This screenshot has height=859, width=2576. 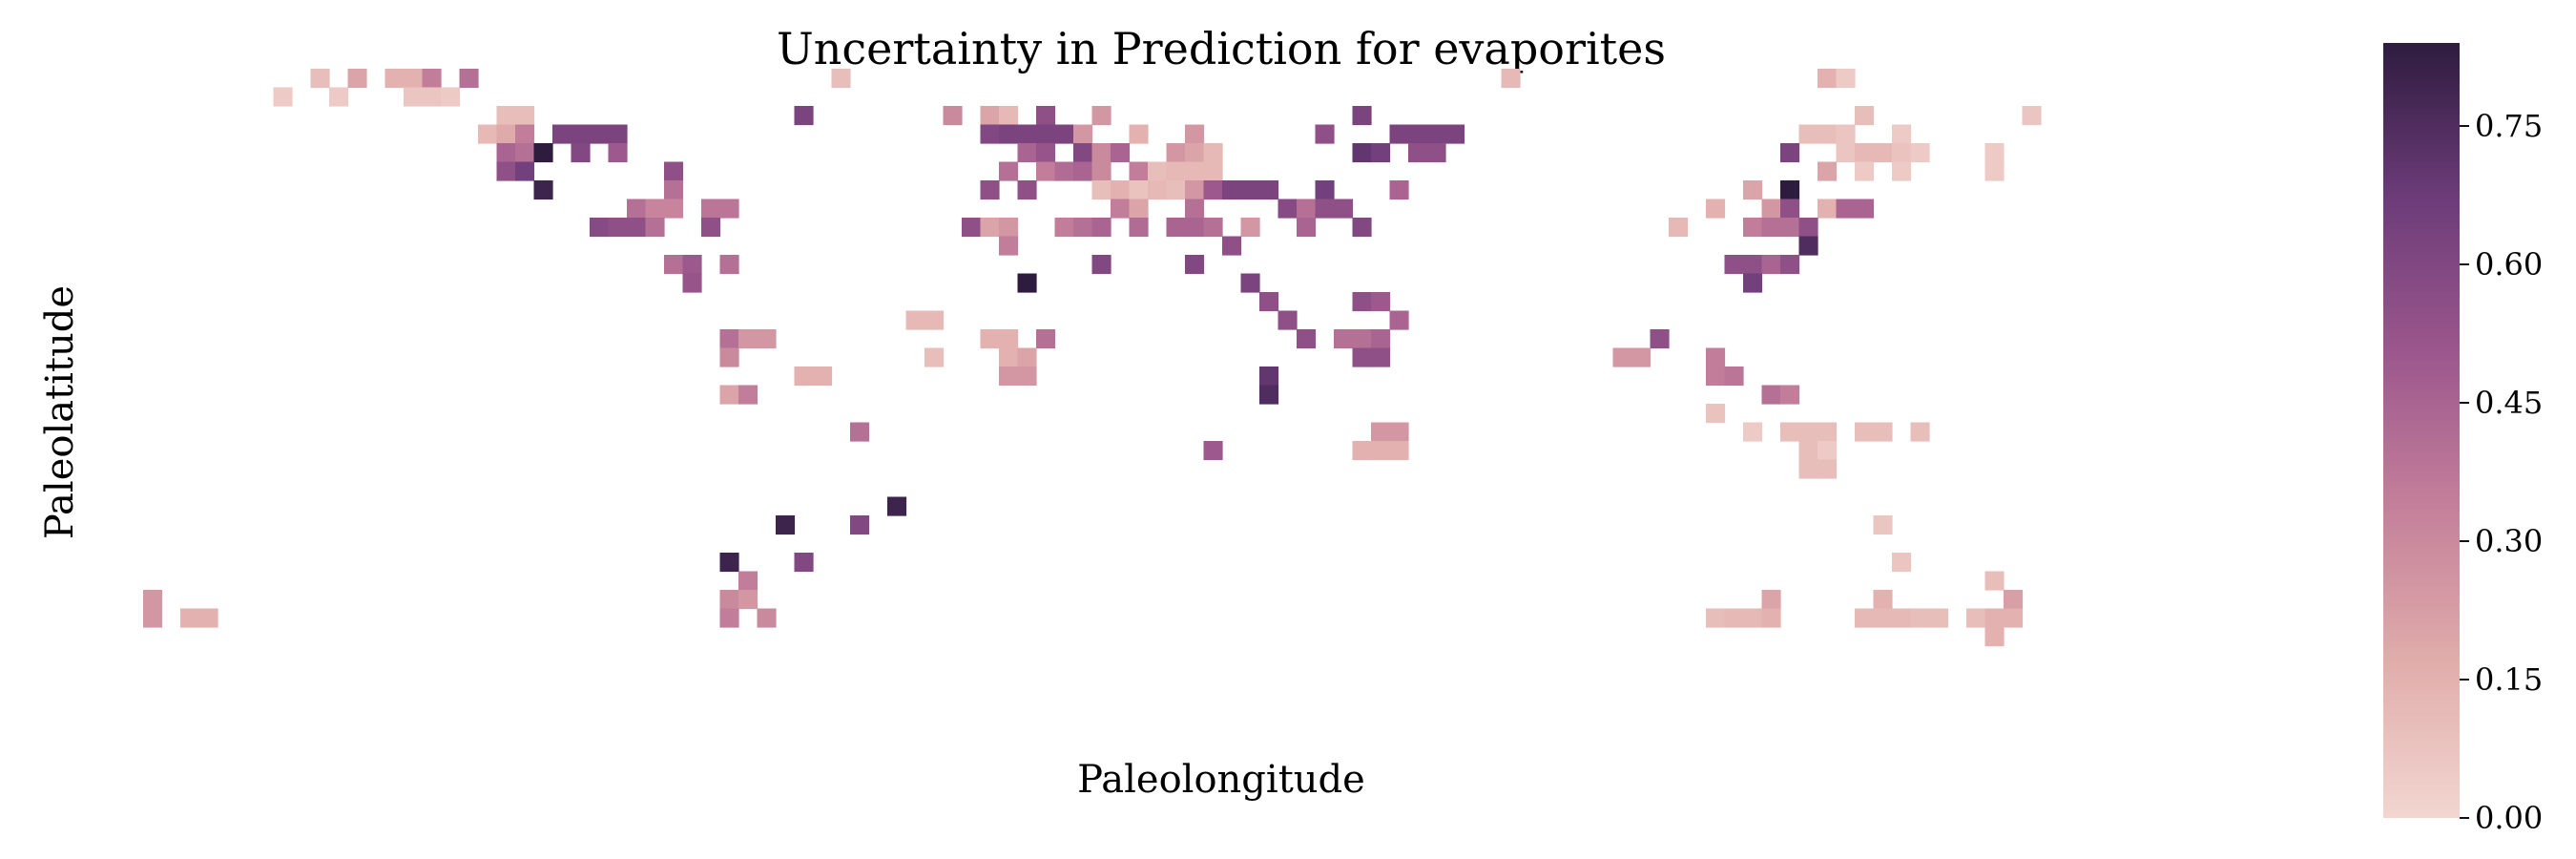 I want to click on colorbar-tick-label: 0.15, so click(x=2509, y=679).